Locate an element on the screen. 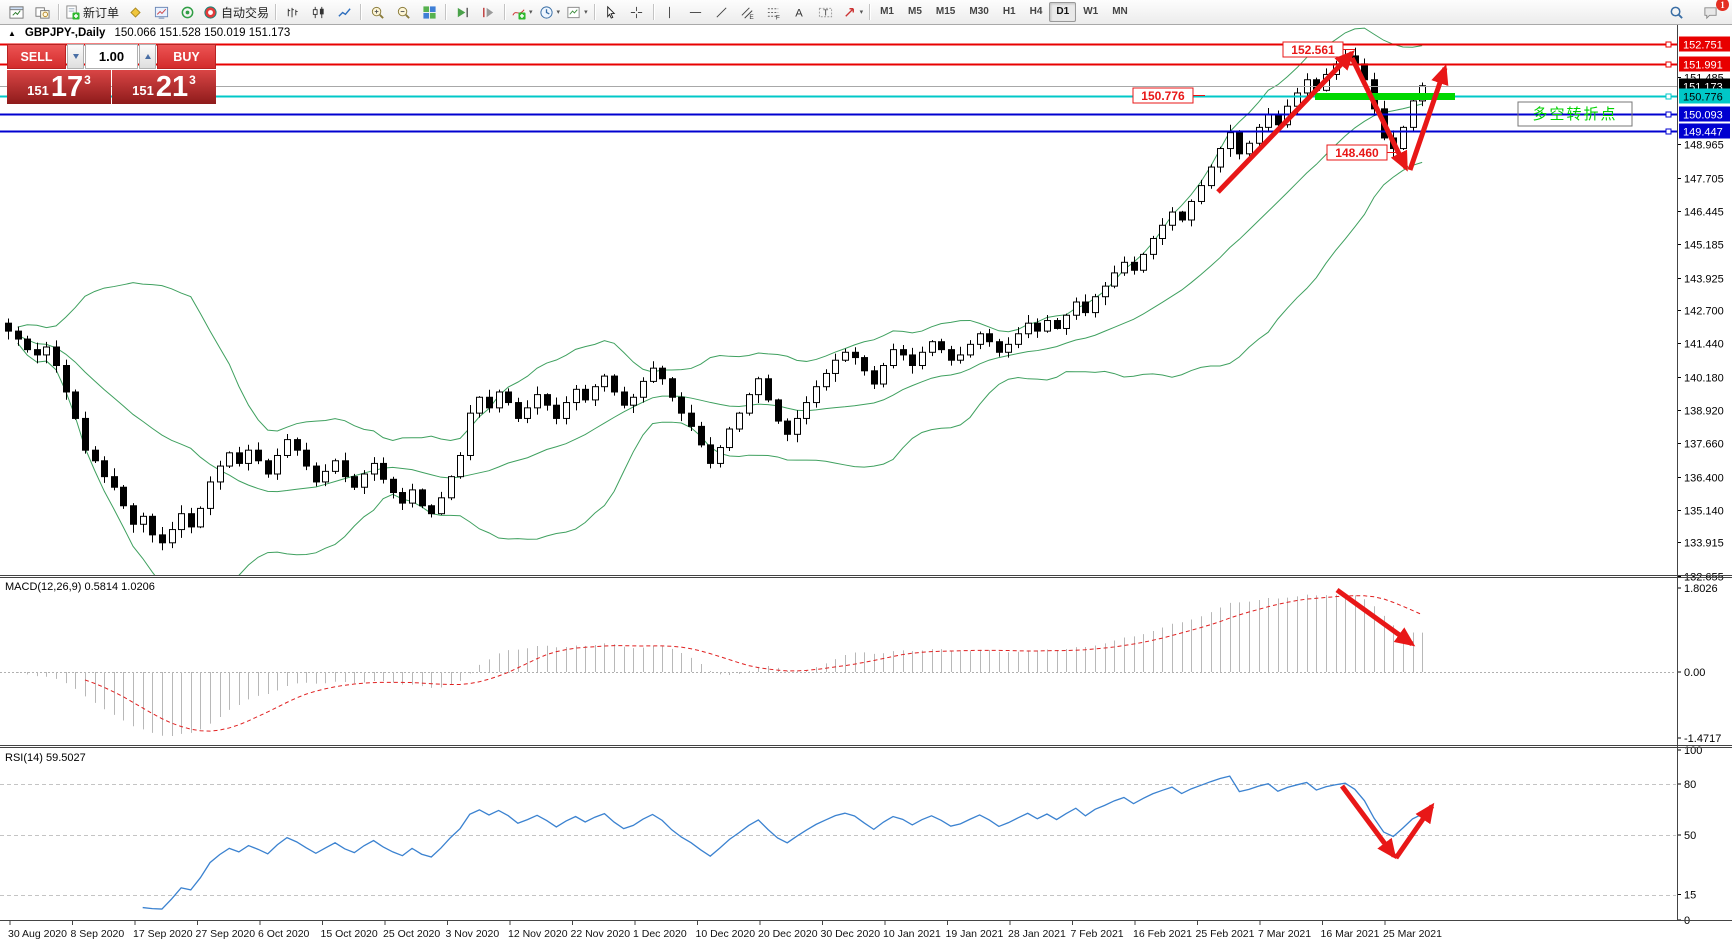 The width and height of the screenshot is (1732, 944). line-chart-button is located at coordinates (344, 12).